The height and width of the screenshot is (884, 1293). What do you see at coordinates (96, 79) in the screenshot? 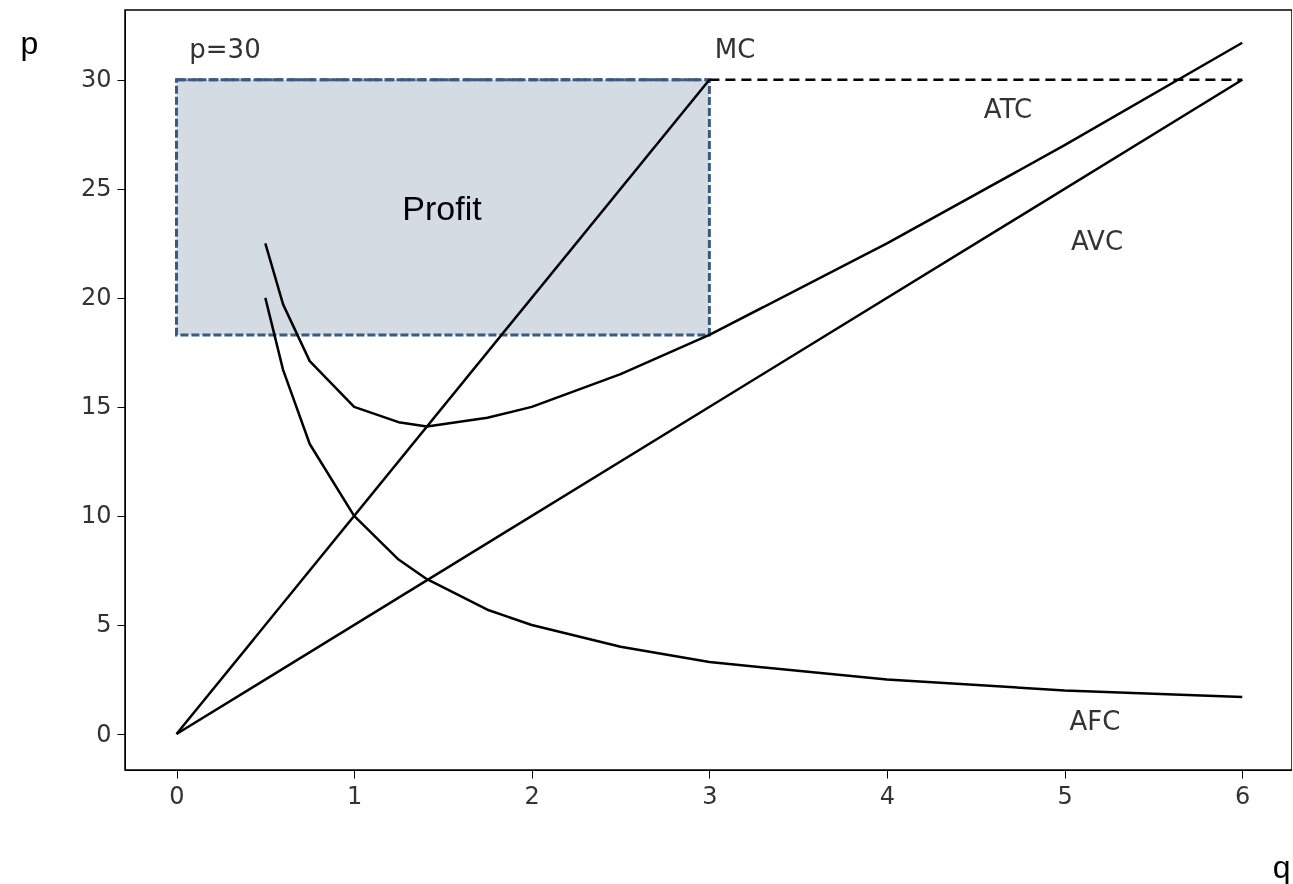
I see `y-tick-label: 30` at bounding box center [96, 79].